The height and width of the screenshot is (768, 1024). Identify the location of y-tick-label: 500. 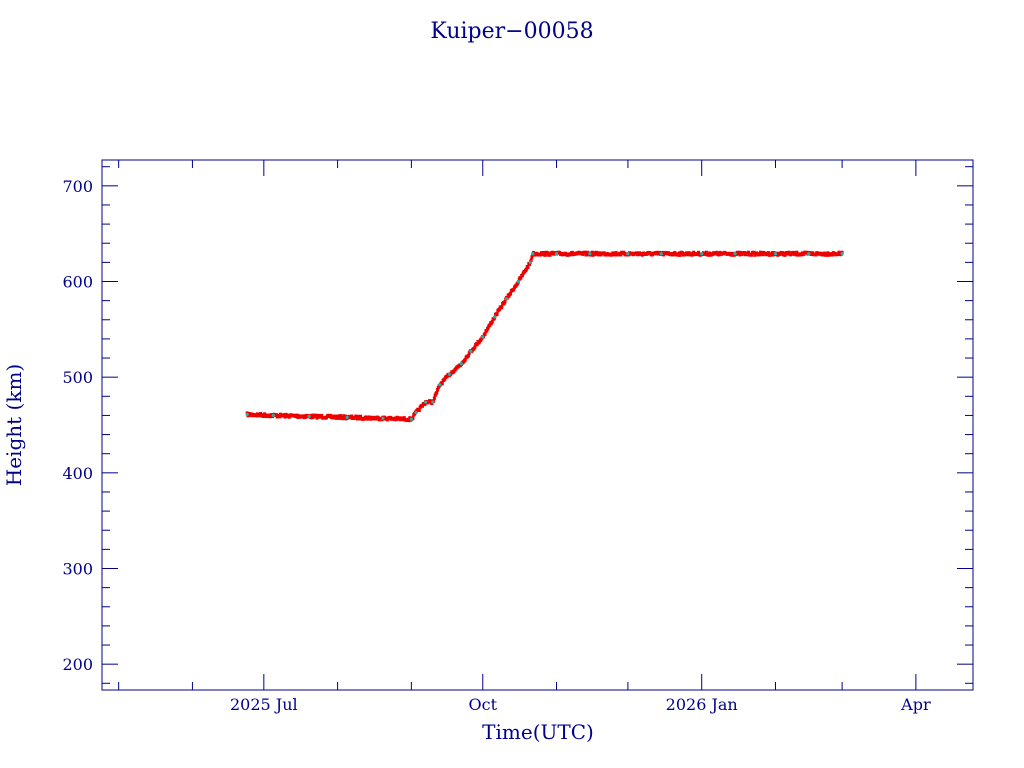
(77, 377).